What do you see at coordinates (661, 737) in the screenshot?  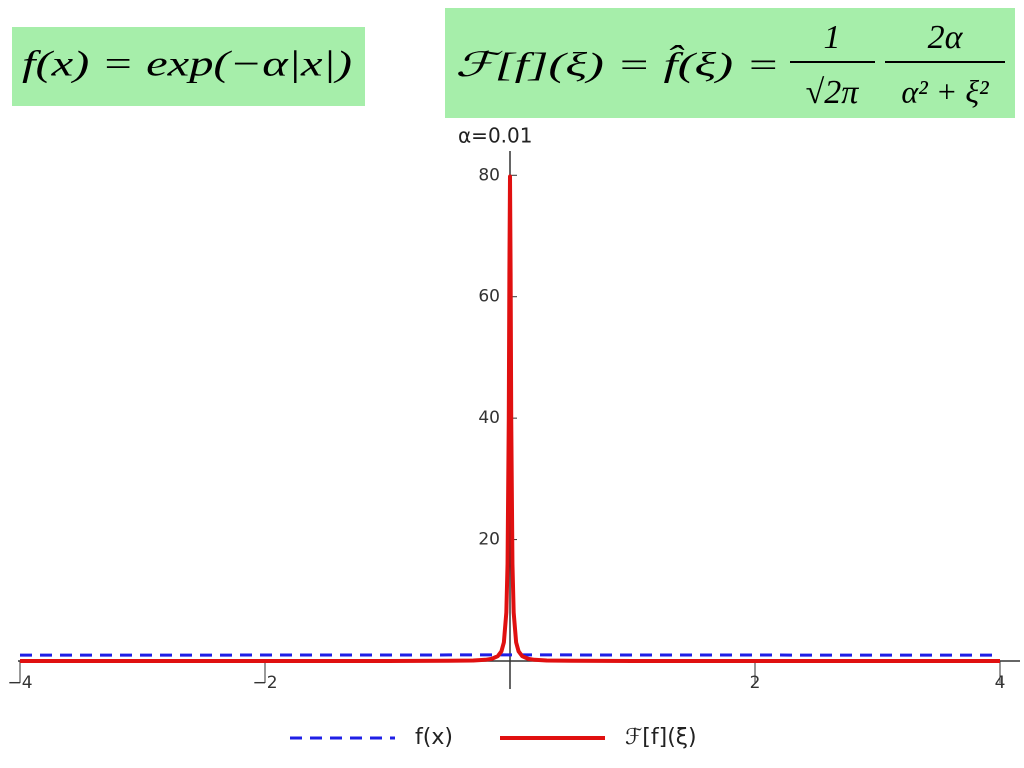 I see `legend-label: ℱ[f](ξ)` at bounding box center [661, 737].